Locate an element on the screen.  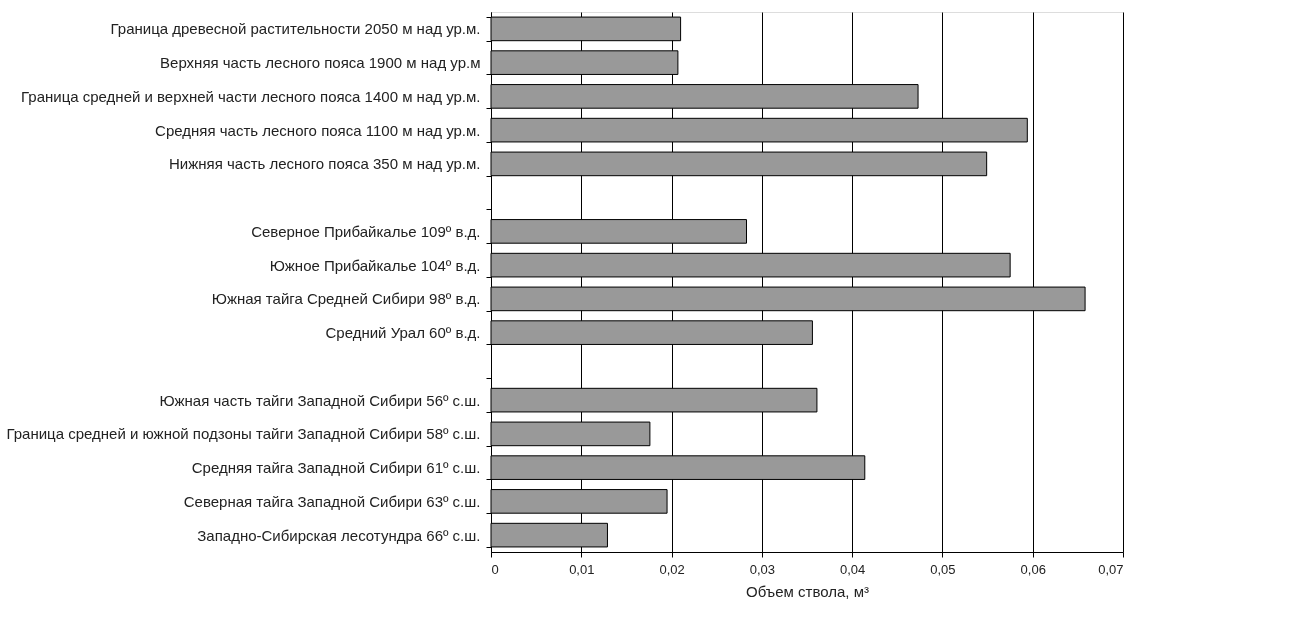
y-tick-label: Средняя тайга Западной Сибири 61º с.ш. is located at coordinates (336, 468).